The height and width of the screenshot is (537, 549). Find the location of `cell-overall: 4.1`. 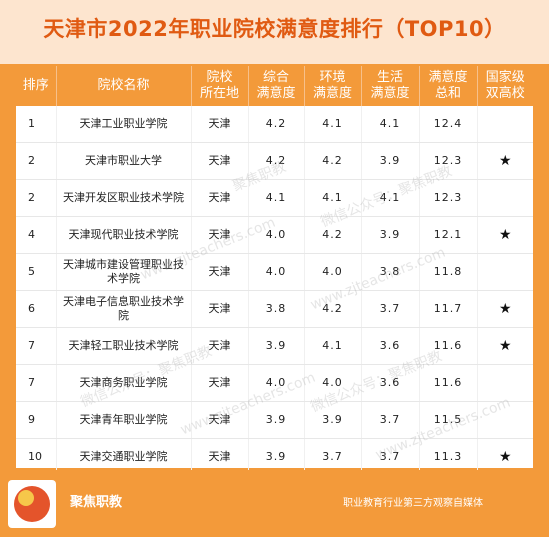

cell-overall: 4.1 is located at coordinates (276, 198).